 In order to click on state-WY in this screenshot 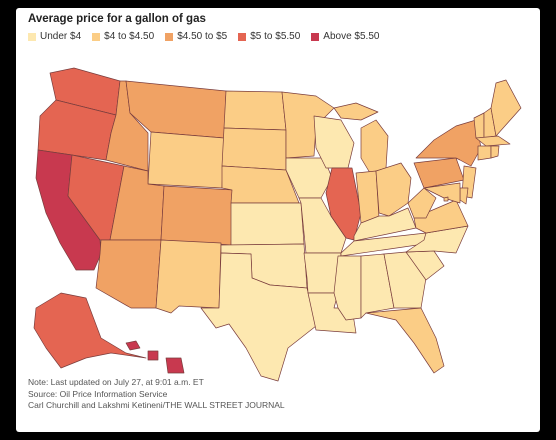, I will do `click(186, 160)`.